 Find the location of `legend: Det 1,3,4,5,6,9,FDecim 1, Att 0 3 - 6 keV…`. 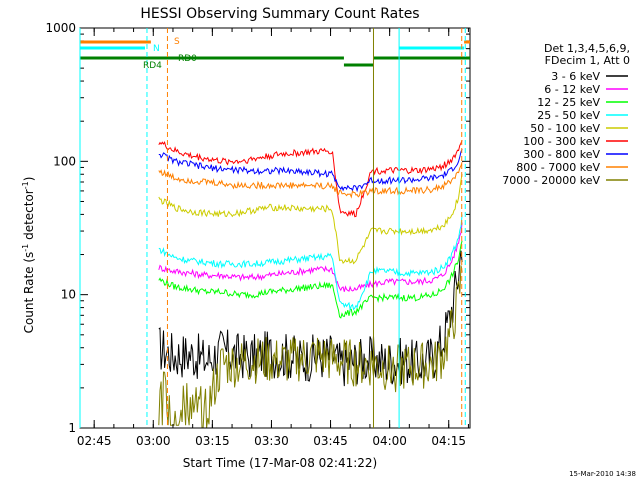

legend: Det 1,3,4,5,6,9,FDecim 1, Att 0 3 - 6 keV… is located at coordinates (566, 114).